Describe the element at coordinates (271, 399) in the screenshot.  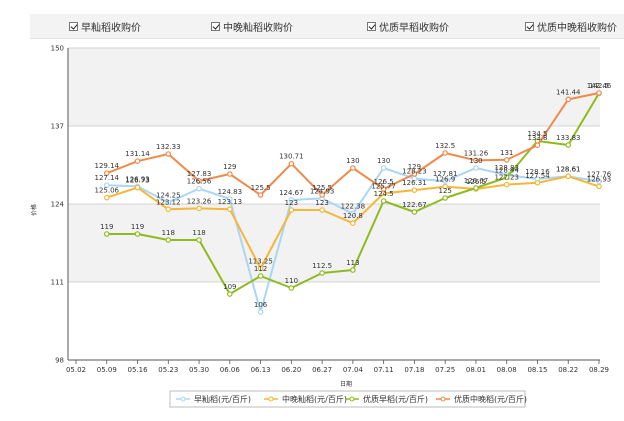
I see `legend-marker` at that location.